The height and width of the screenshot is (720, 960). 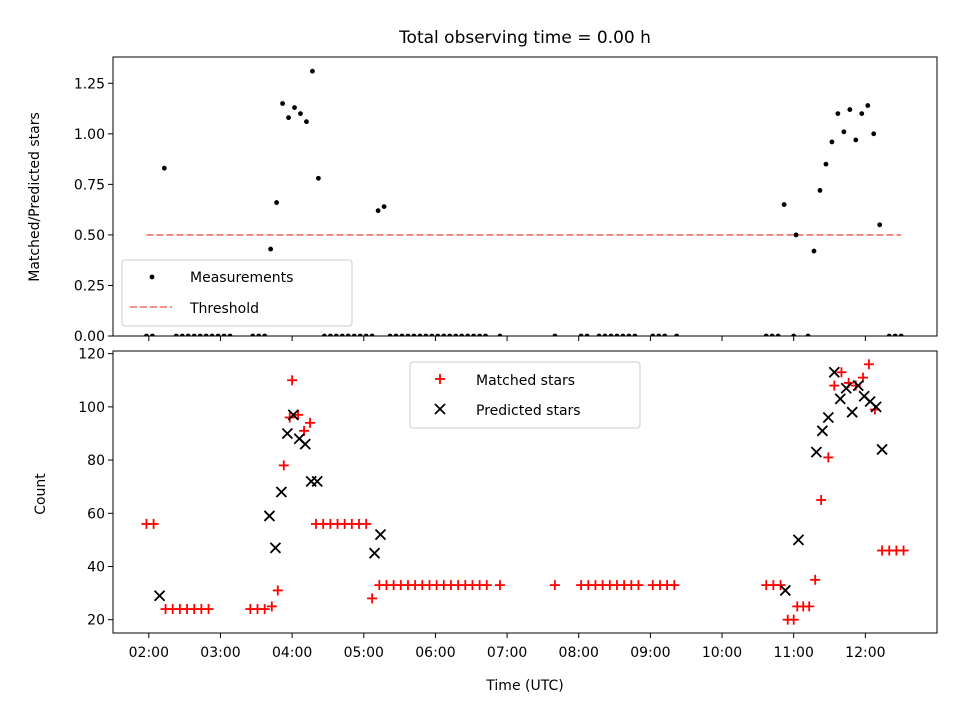 I want to click on bottom-y-tick-label: 20, so click(x=96, y=621).